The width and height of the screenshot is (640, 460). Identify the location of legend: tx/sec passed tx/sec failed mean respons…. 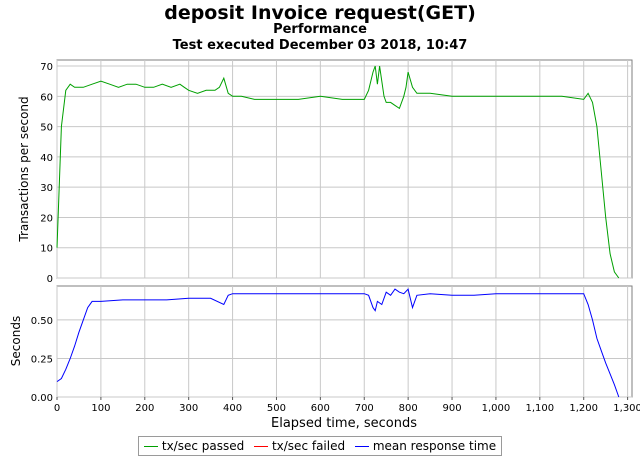
(320, 446).